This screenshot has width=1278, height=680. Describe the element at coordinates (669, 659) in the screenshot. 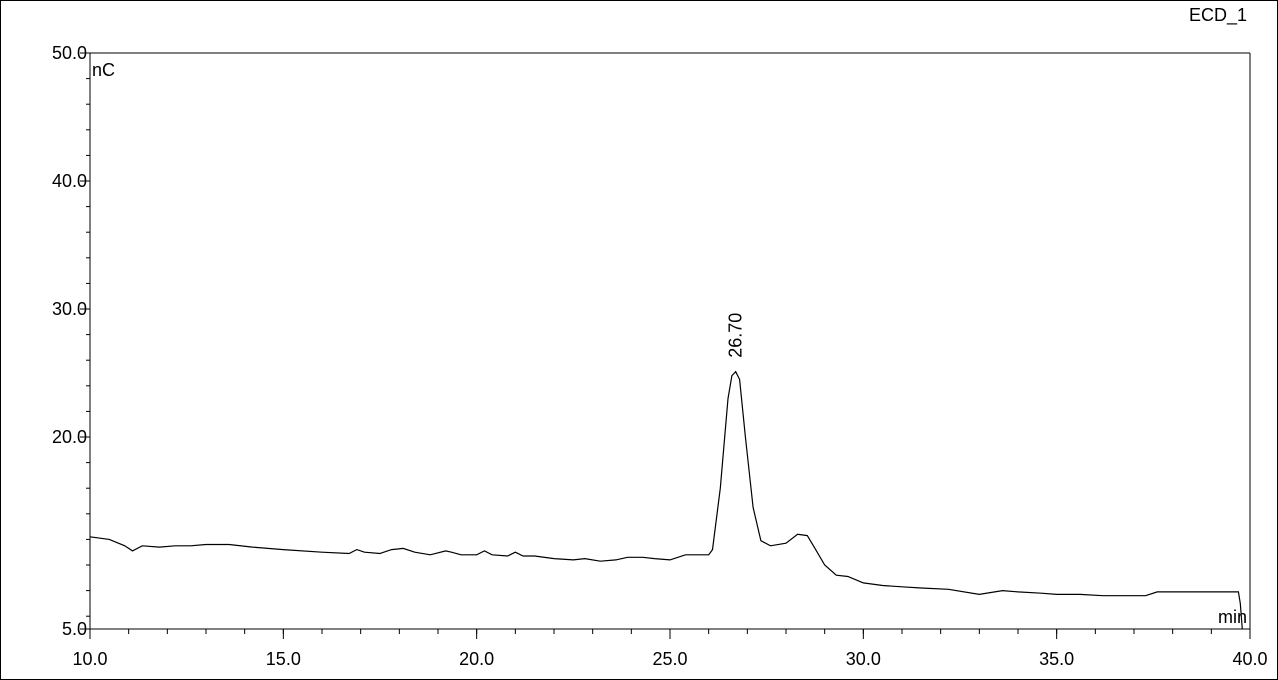

I see `x-tick-label: 25.0` at that location.